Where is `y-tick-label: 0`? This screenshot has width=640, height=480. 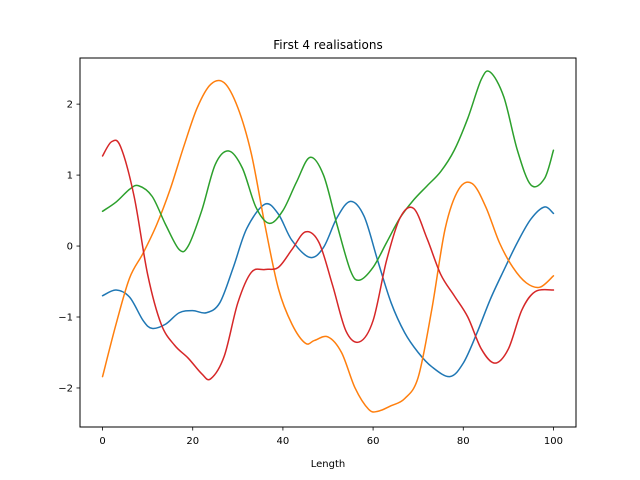
y-tick-label: 0 is located at coordinates (70, 247).